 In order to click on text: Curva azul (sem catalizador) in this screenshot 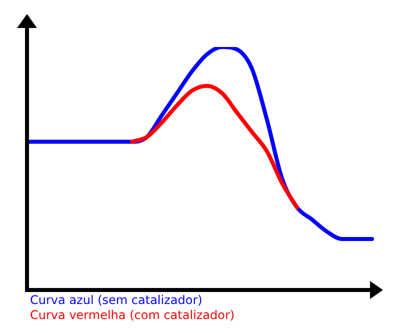, I will do `click(117, 300)`.